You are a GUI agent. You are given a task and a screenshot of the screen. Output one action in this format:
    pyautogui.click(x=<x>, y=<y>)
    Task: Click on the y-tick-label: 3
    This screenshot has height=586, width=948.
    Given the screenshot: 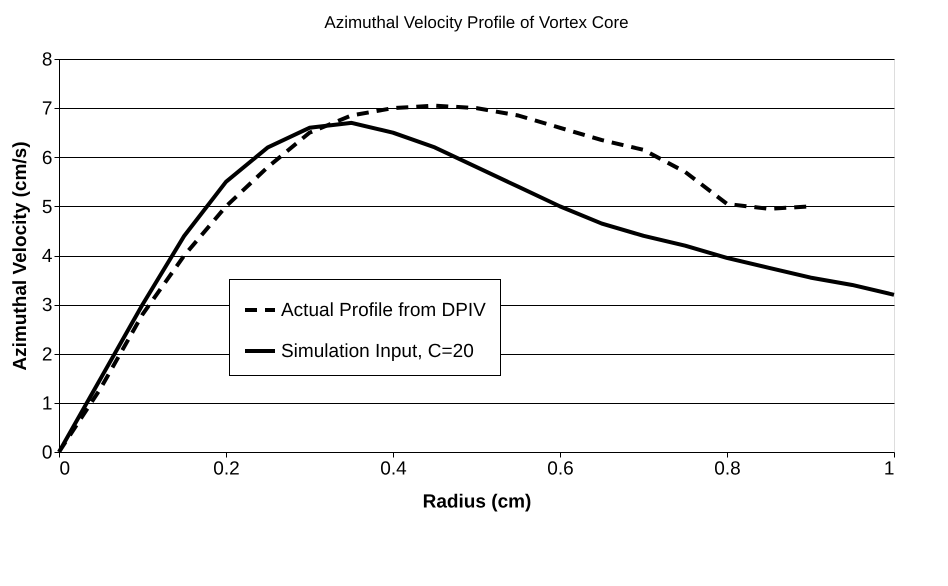 What is the action you would take?
    pyautogui.click(x=47, y=305)
    